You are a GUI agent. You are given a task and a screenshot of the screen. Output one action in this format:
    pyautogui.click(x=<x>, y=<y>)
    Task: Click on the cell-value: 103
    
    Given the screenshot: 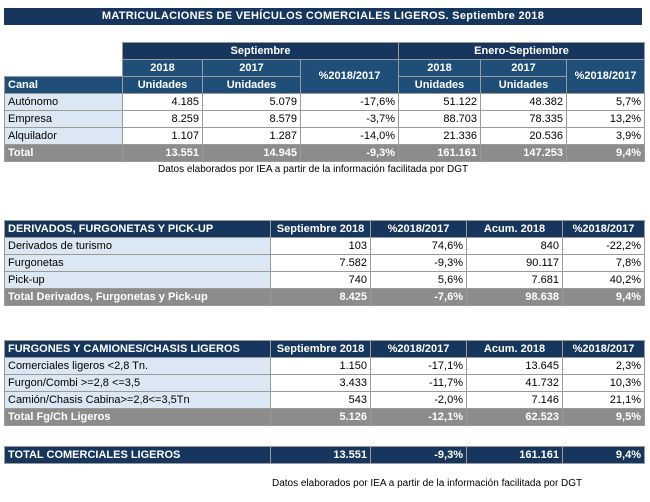 What is the action you would take?
    pyautogui.click(x=320, y=246)
    